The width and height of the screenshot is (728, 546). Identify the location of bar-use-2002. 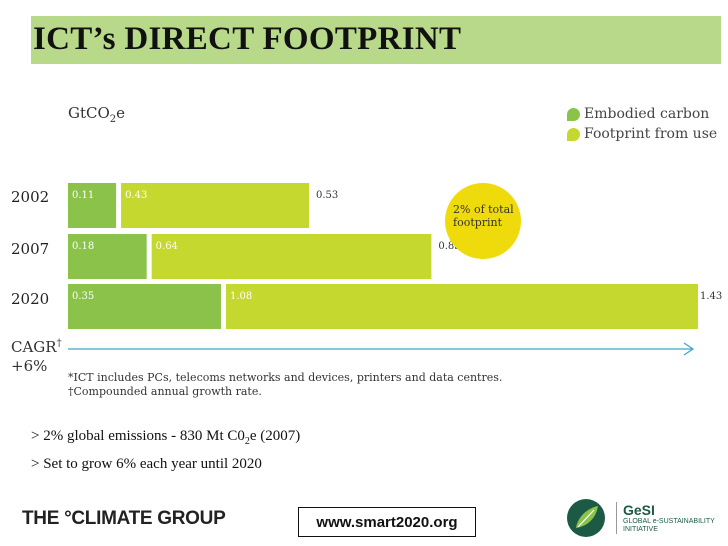
(215, 205).